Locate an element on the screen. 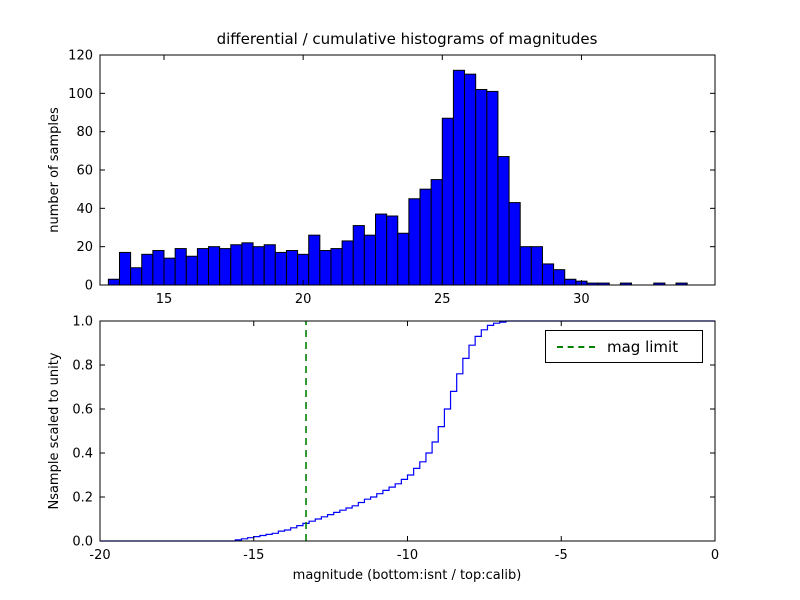  legend-label: mag limit is located at coordinates (643, 346).